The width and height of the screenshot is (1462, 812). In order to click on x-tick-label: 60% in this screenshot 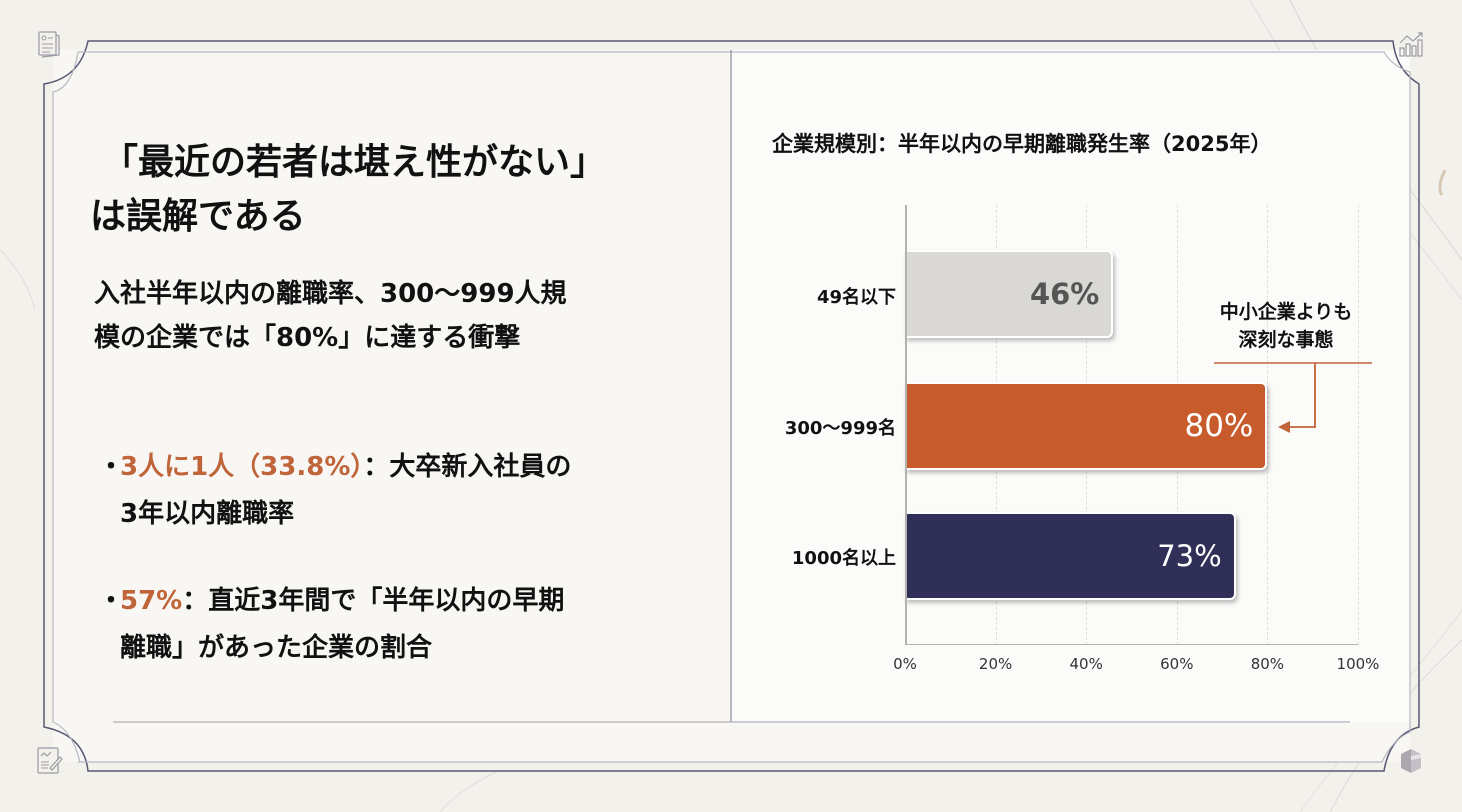, I will do `click(1177, 664)`.